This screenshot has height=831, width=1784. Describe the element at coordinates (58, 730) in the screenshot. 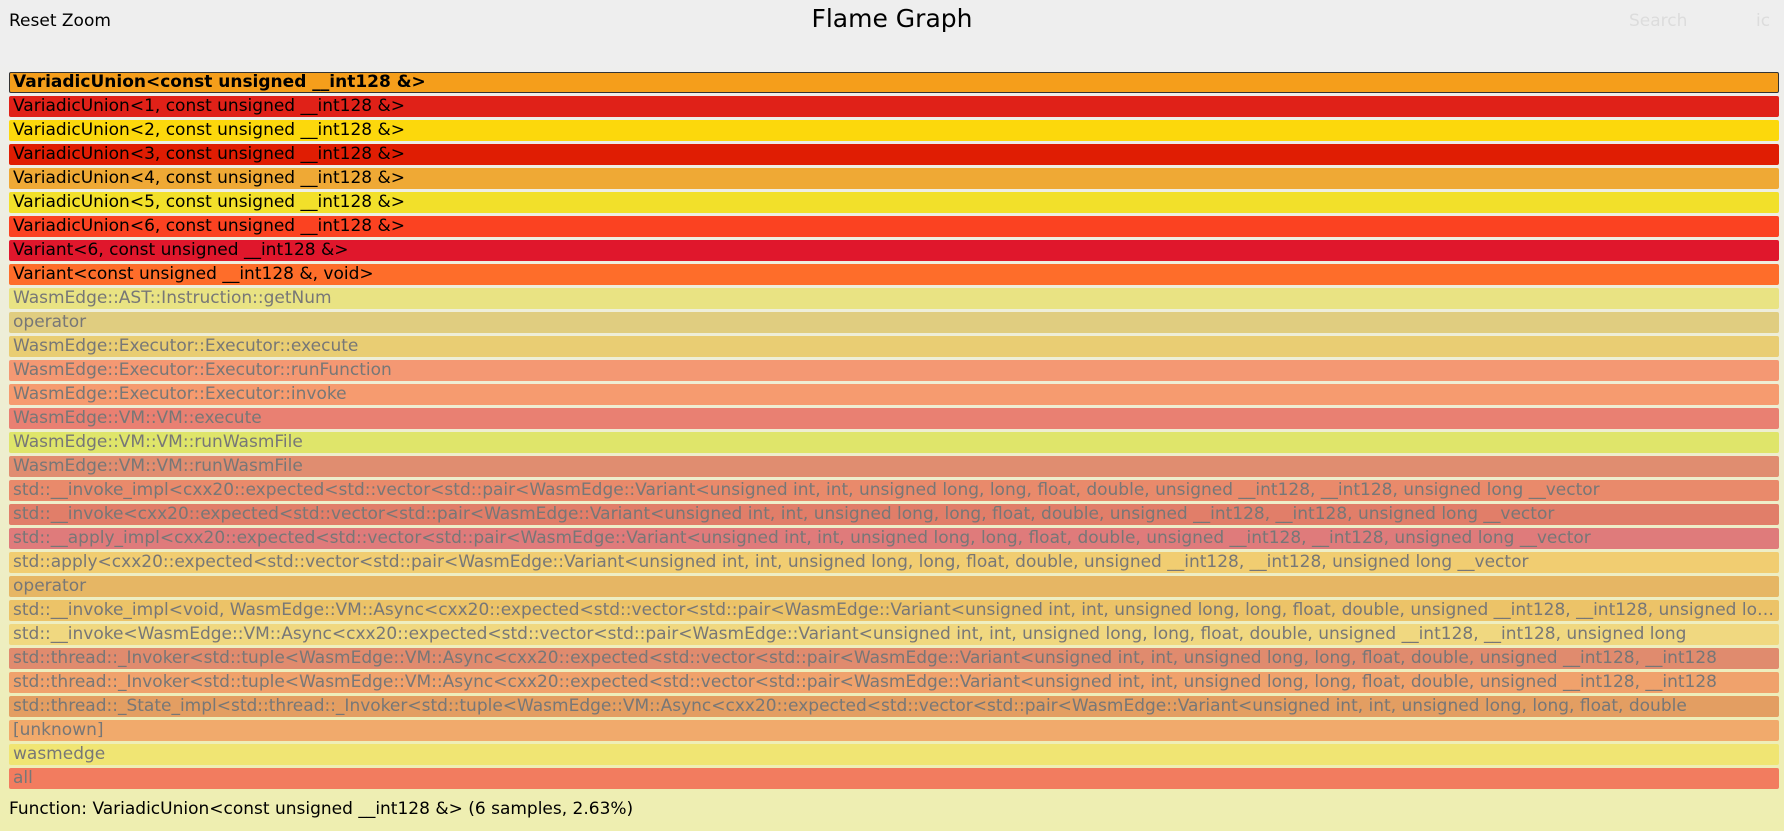

I see `flame-frame-label: [unknown]` at that location.